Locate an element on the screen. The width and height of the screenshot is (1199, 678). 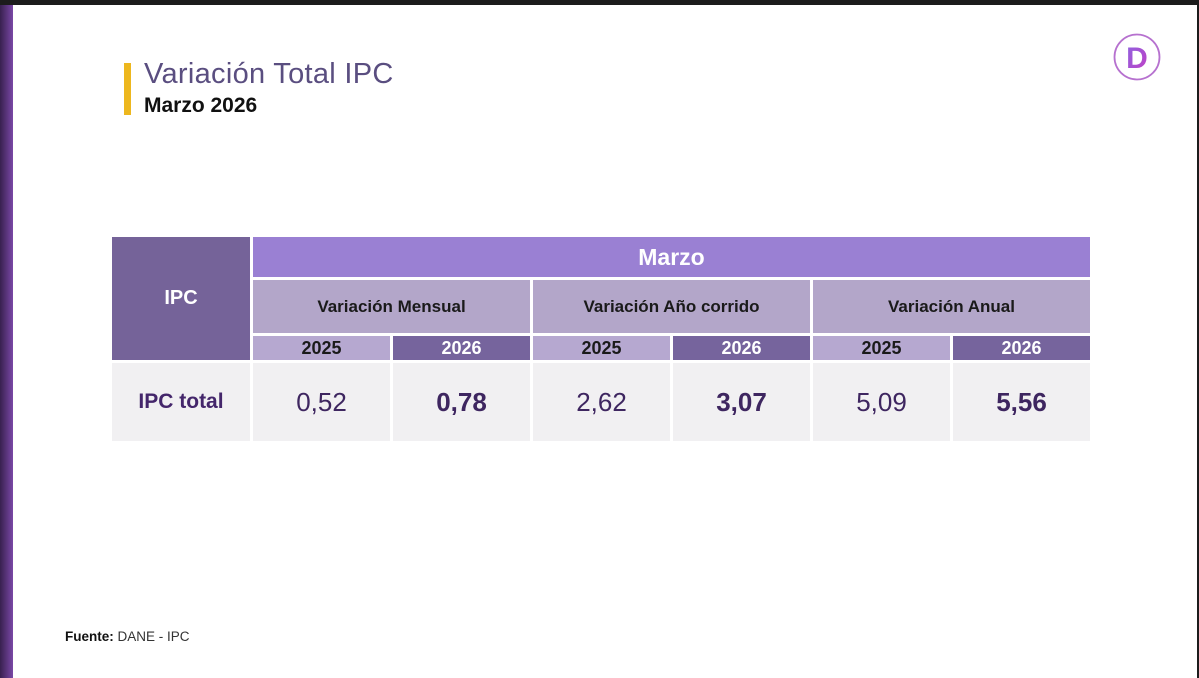
table-group-variacion-anual: Variación Anual is located at coordinates (951, 306).